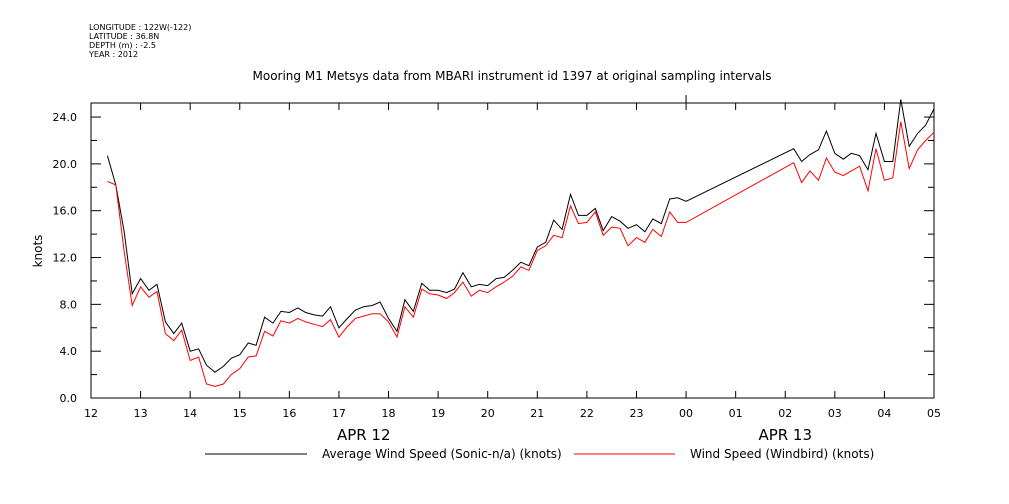 This screenshot has width=1009, height=504. I want to click on y-tick-labels: 0.0 4.0 8.0 12.0 16.0 20.0 24.0, so click(65, 258).